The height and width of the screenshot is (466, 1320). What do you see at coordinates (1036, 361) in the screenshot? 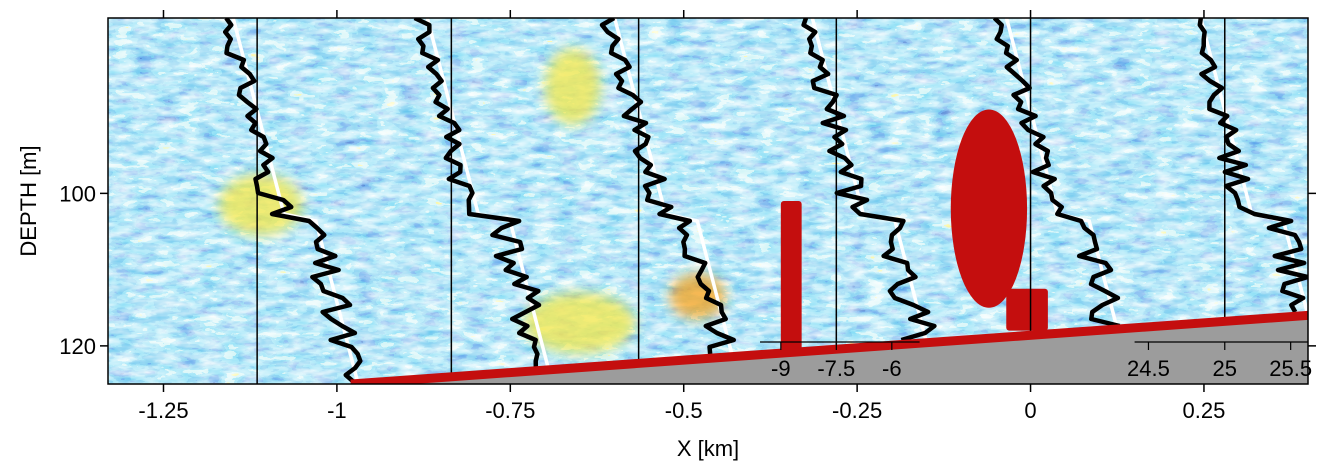
I see `profile-inset-axes: -9 -7.5 -6 24.5 25 25.5` at bounding box center [1036, 361].